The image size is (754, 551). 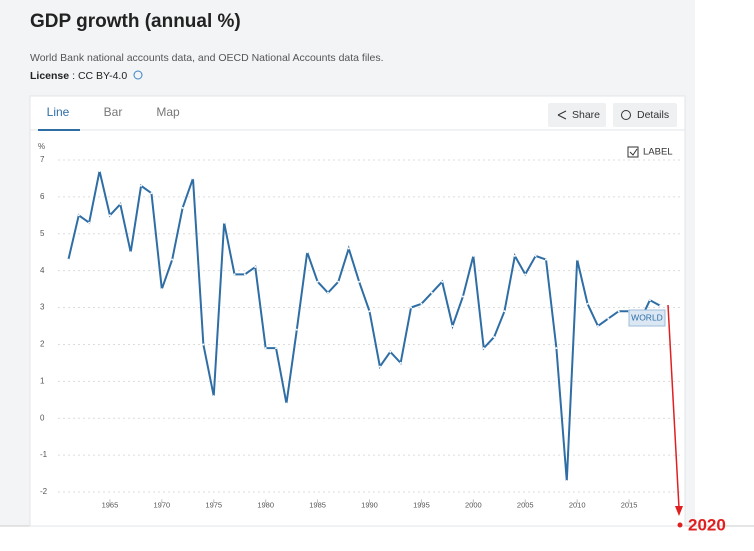 I want to click on checkbox, so click(x=633, y=152).